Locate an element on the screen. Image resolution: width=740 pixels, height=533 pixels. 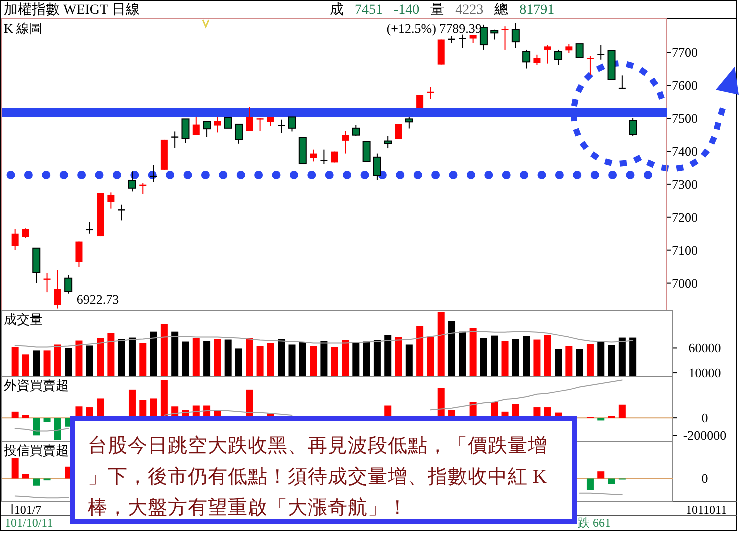
chart-title: 成交量 is located at coordinates (23, 319).